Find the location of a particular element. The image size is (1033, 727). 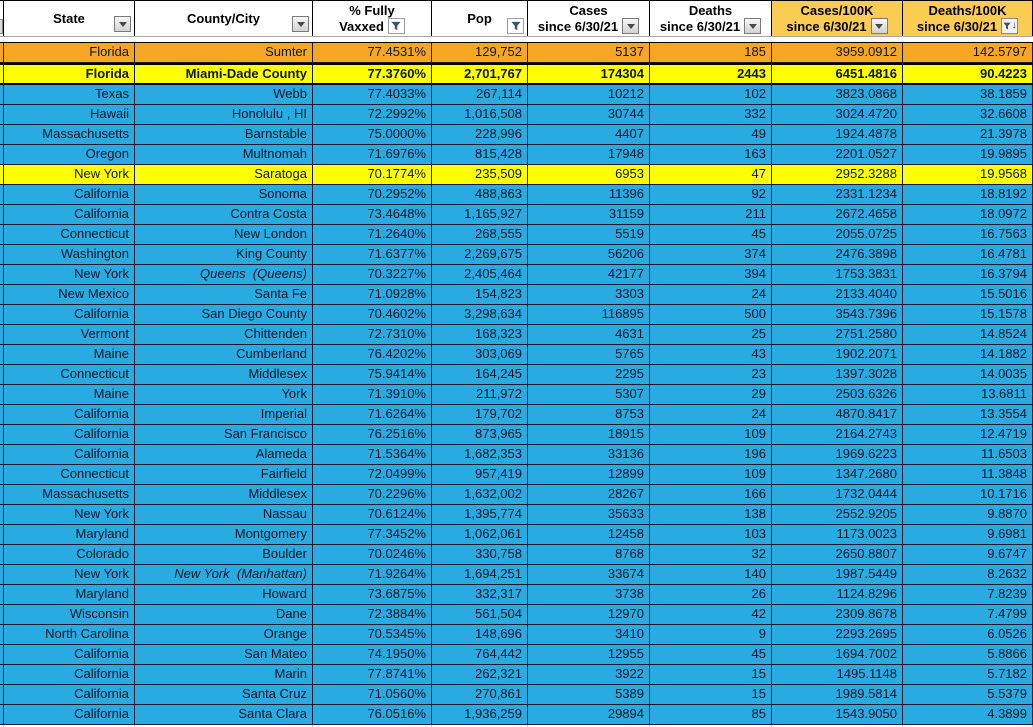

cell-deaths_100k: 9.6981 is located at coordinates (968, 534).